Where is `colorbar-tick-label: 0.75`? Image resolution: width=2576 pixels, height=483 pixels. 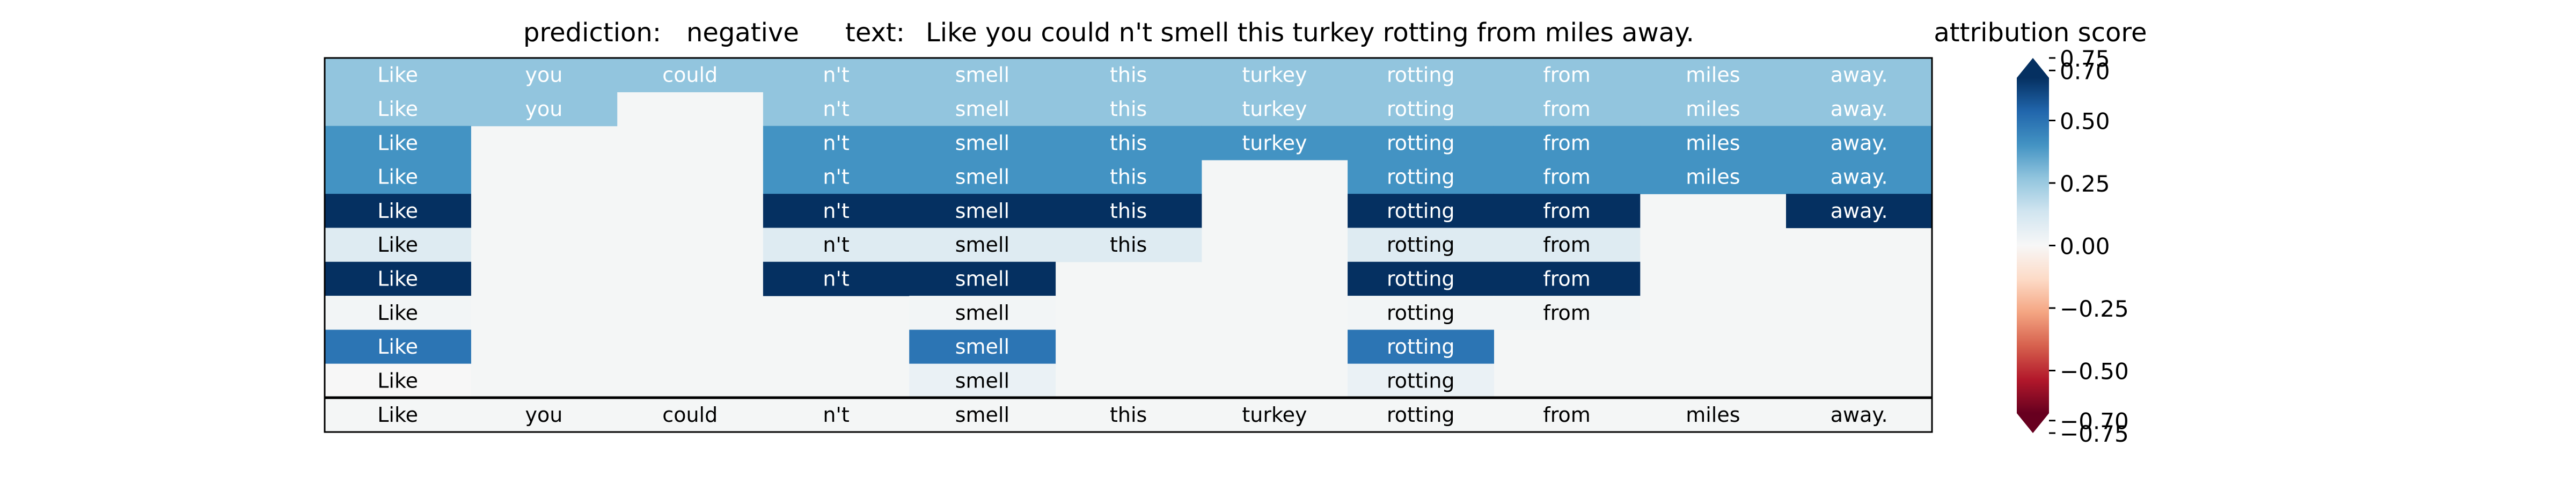
colorbar-tick-label: 0.75 is located at coordinates (2085, 59).